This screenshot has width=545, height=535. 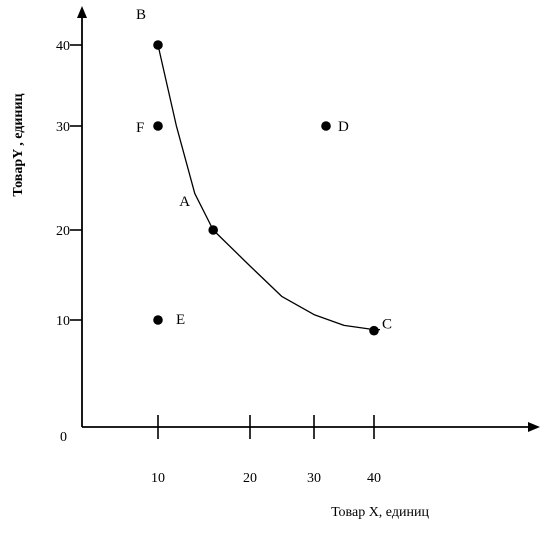 I want to click on point-label-b: B, so click(x=141, y=15).